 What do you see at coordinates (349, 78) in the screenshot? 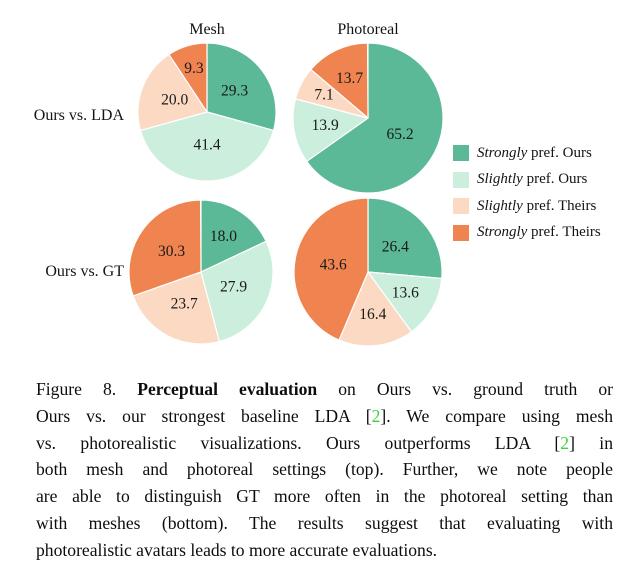
I see `slice-value-label: 13.7` at bounding box center [349, 78].